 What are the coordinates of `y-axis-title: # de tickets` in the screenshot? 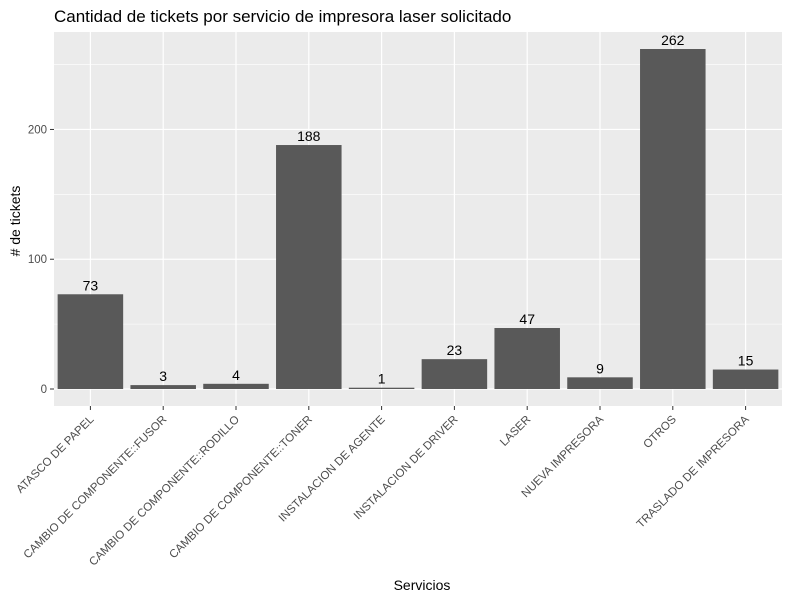 It's located at (15, 221).